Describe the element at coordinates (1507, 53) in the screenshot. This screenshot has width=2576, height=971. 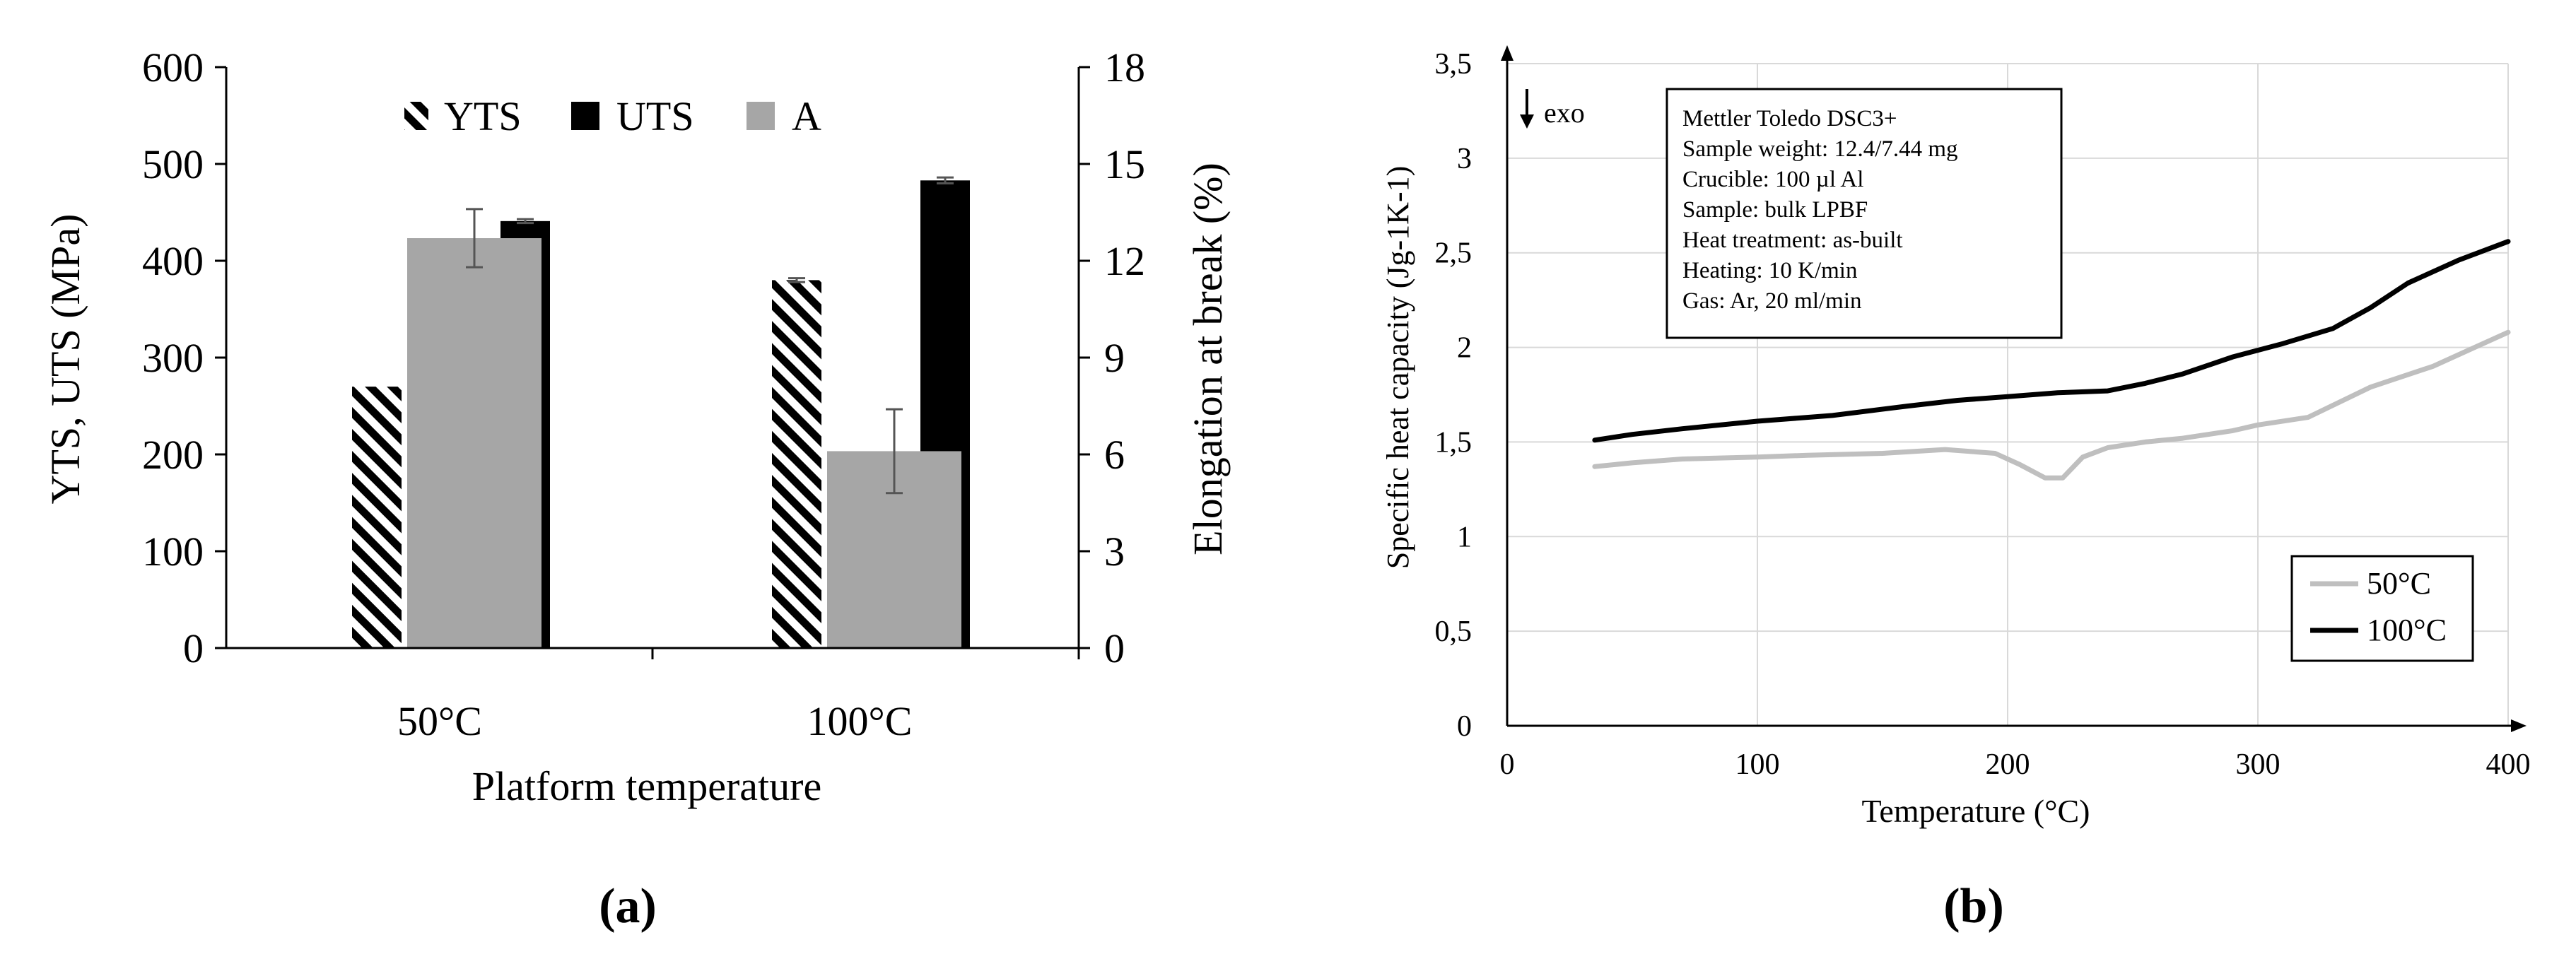
I see `y-axis-arrow-icon` at that location.